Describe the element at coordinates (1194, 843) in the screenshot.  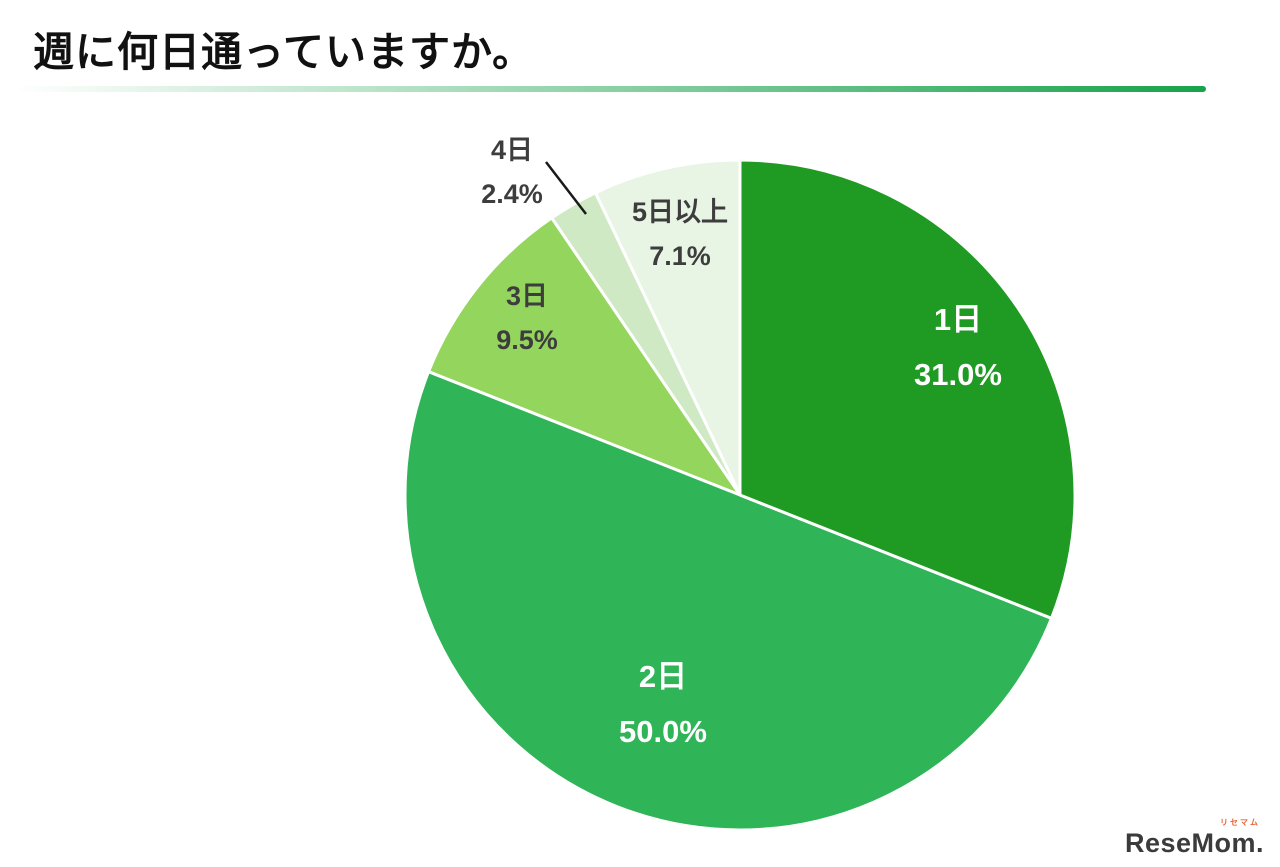
I see `resemom-logo-text: ReseMom.` at that location.